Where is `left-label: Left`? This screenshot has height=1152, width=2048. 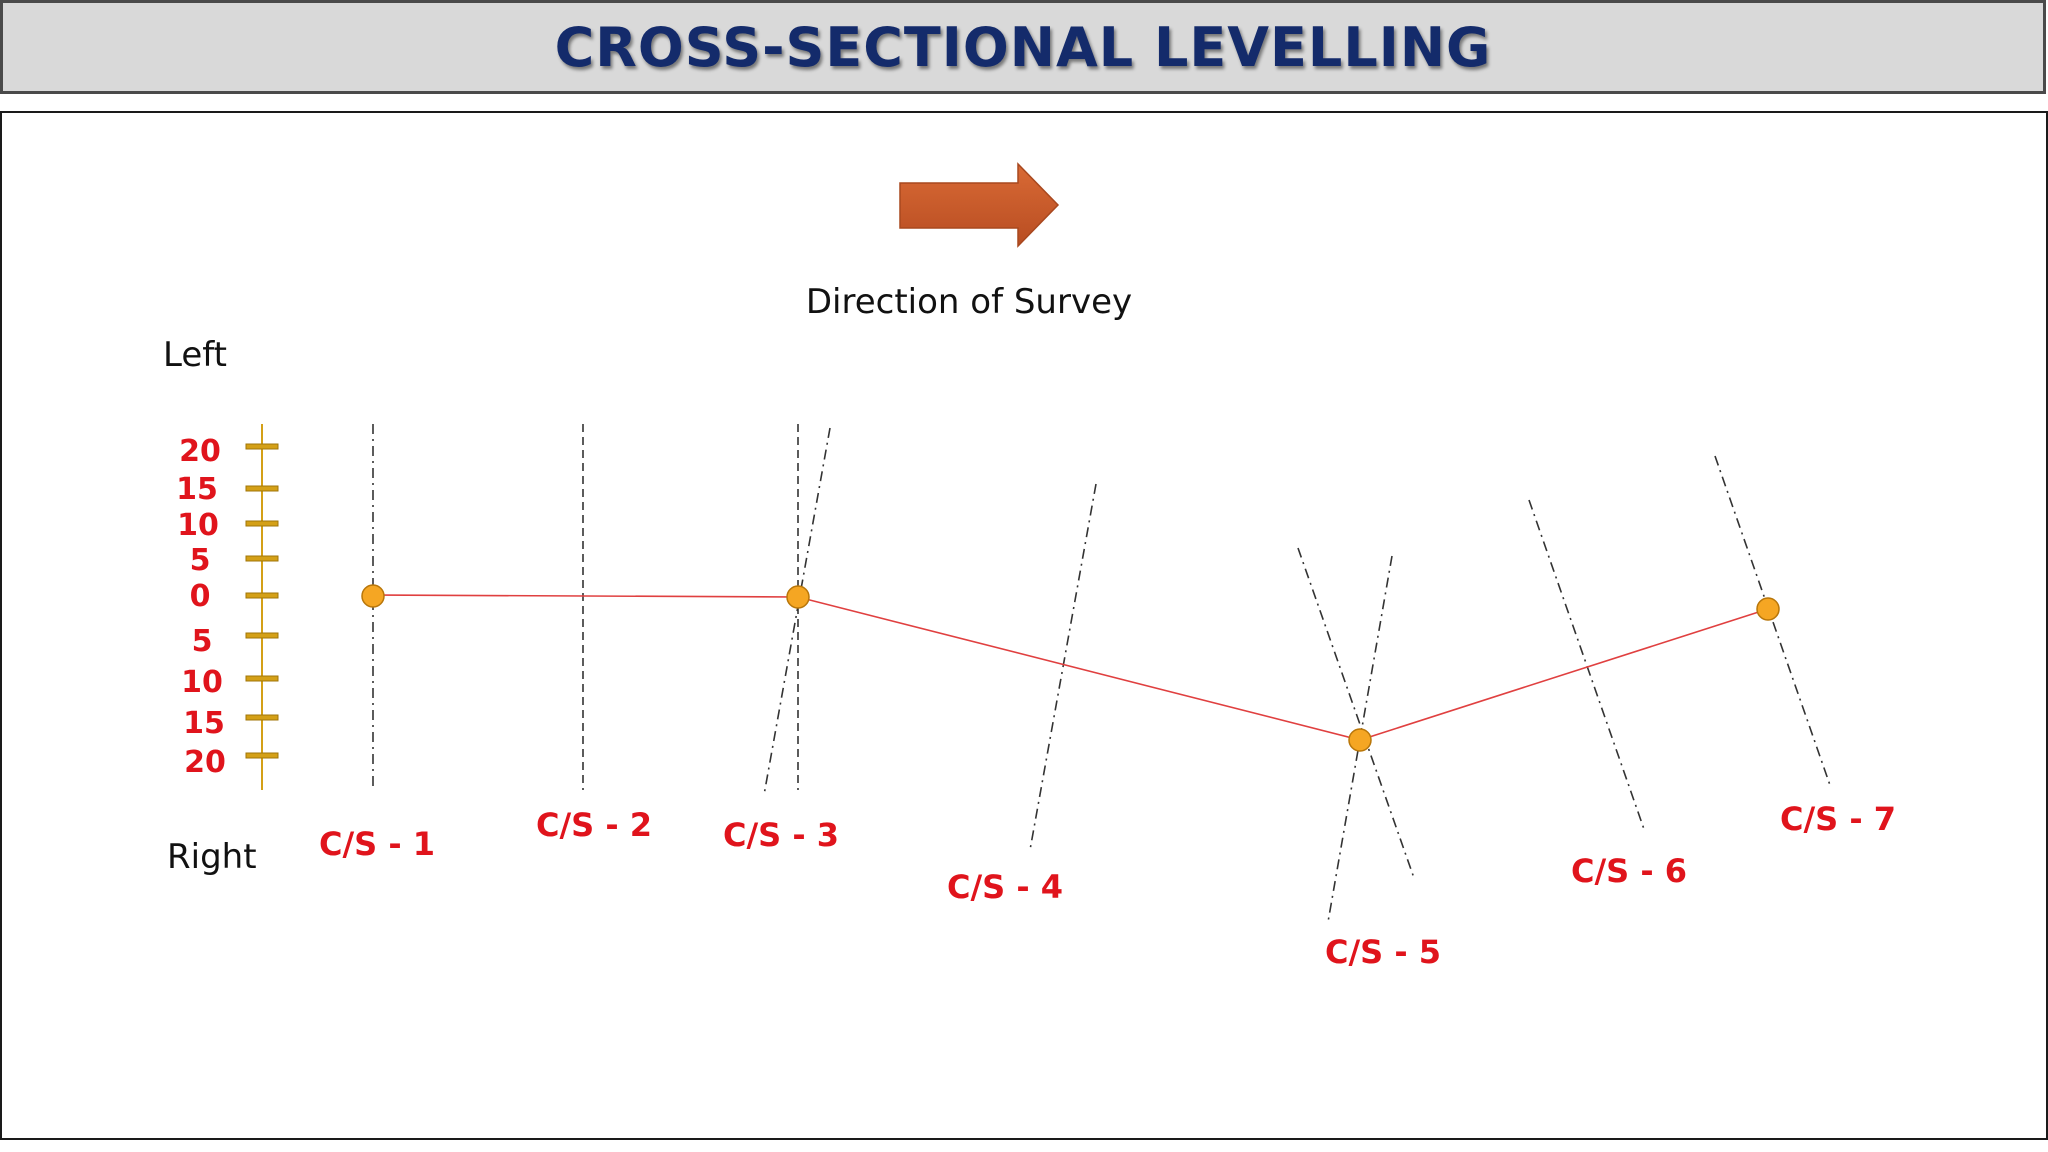 left-label: Left is located at coordinates (195, 355).